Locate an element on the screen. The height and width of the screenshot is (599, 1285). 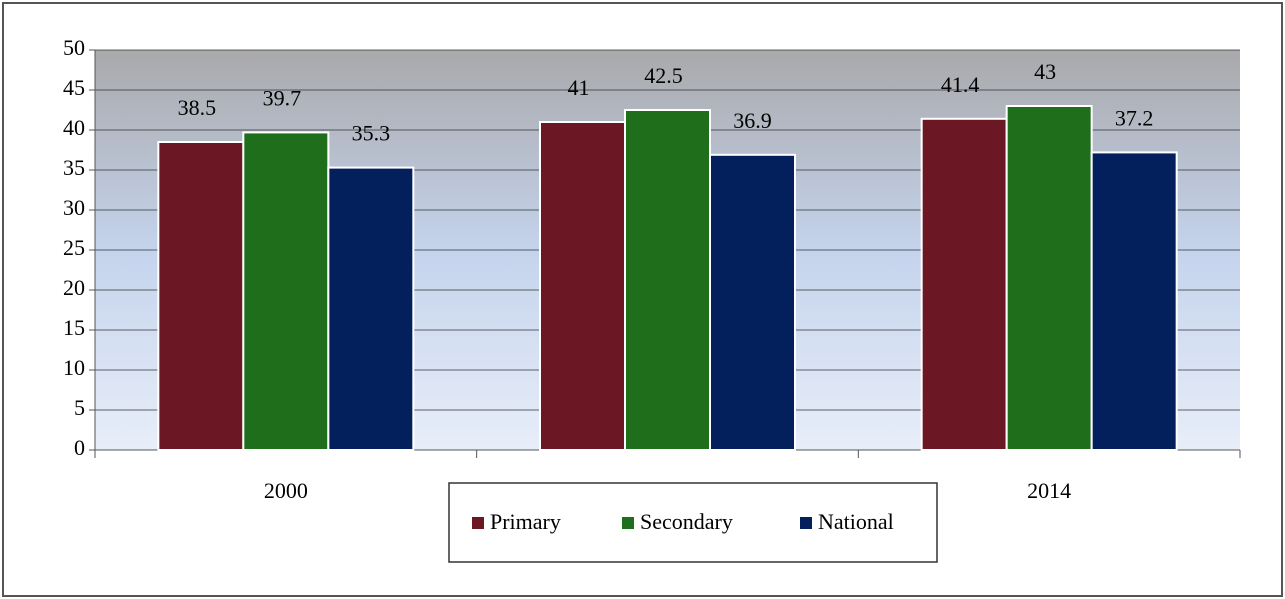
x-tick-label: 2014 is located at coordinates (1049, 490).